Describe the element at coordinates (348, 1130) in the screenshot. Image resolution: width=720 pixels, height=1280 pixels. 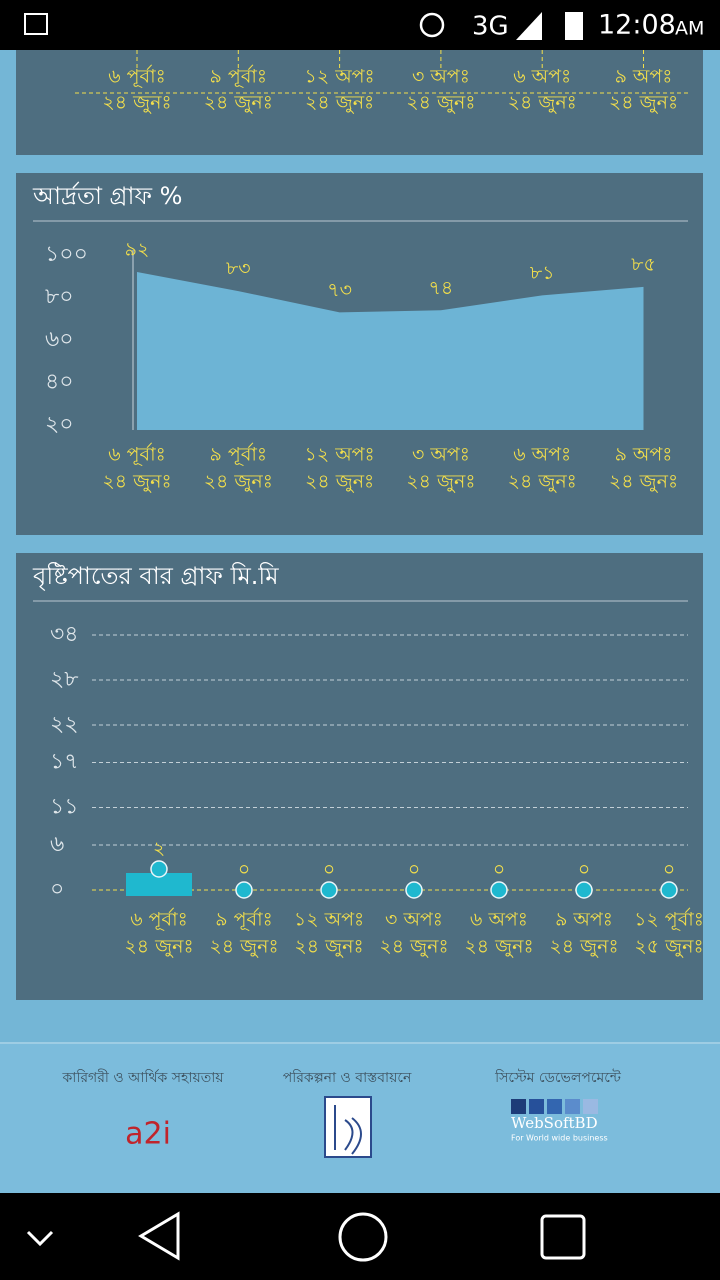
I see `govt-logo-art` at that location.